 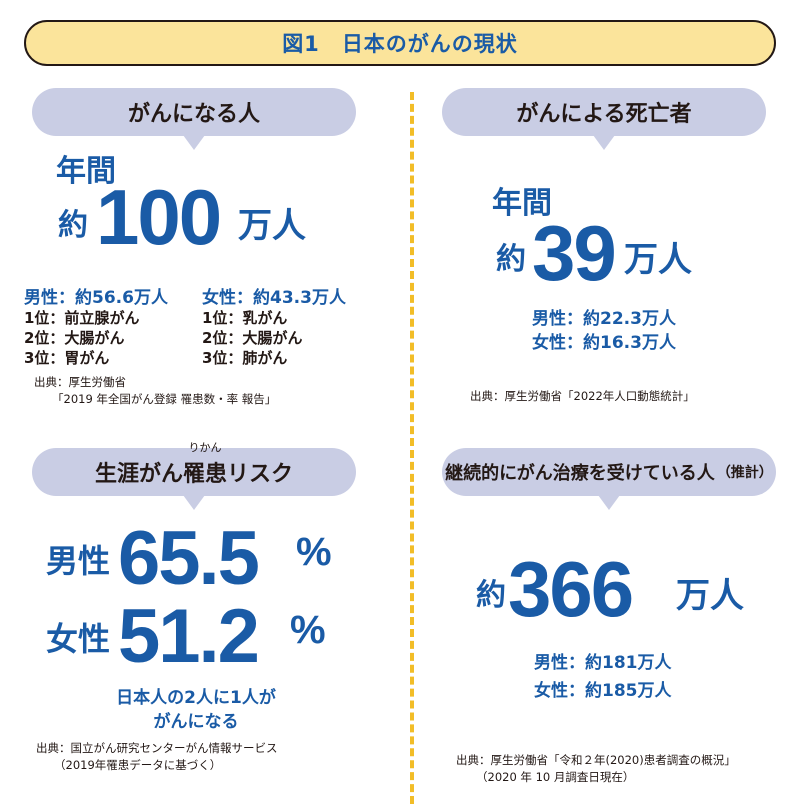 I want to click on source-line: 出典：国立がん研究センターがん情報サービス, so click(x=157, y=748).